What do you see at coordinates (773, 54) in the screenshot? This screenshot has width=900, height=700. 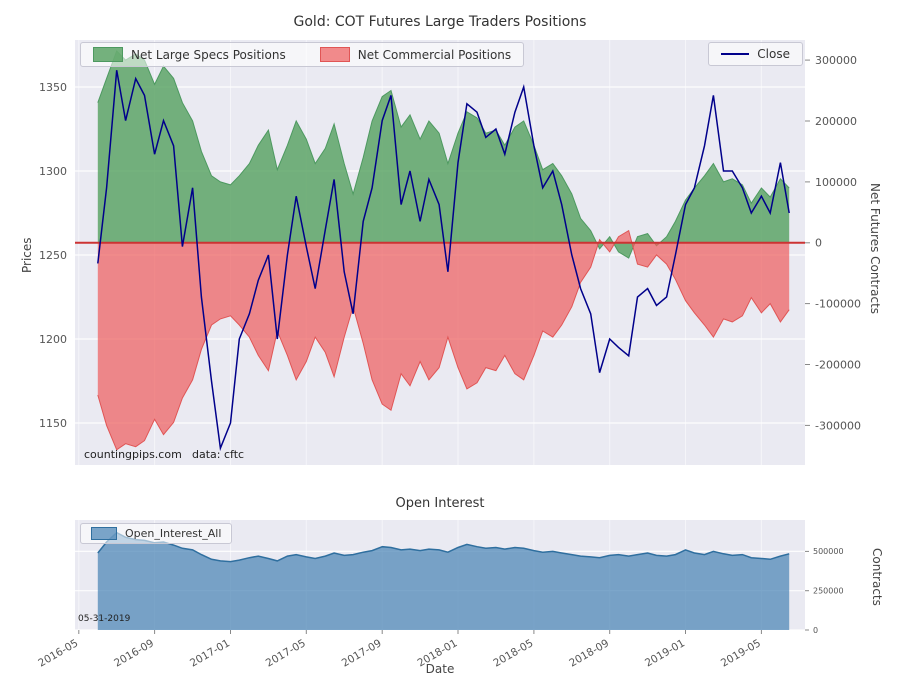 I see `legend-label-close: Close` at bounding box center [773, 54].